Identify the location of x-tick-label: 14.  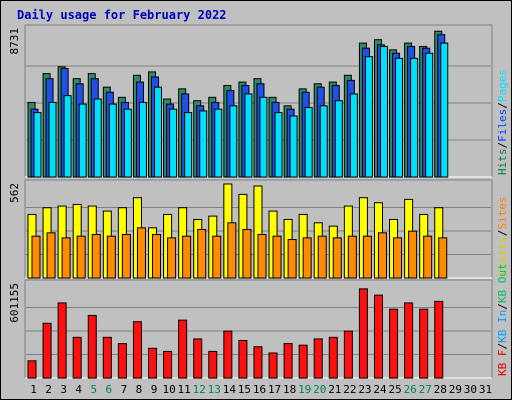
(230, 389).